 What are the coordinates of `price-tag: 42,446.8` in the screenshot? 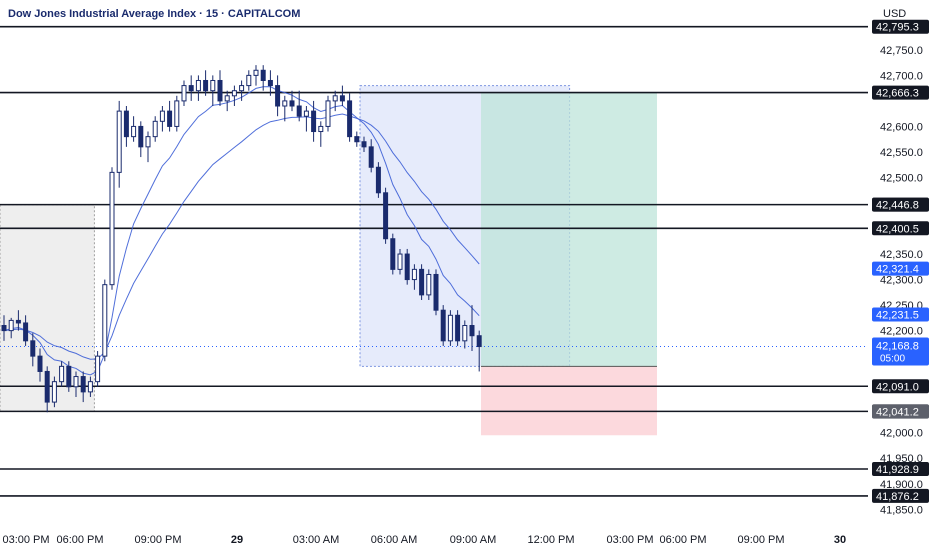 It's located at (900, 204).